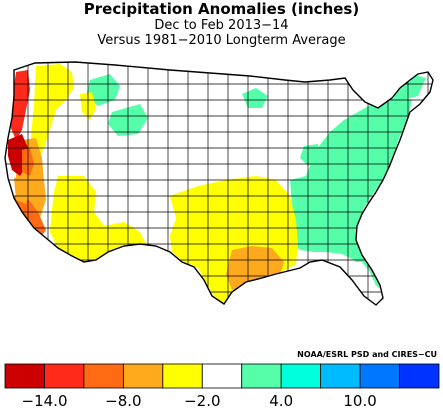 The image size is (443, 410). I want to click on fill-southwest-dry, so click(99, 219).